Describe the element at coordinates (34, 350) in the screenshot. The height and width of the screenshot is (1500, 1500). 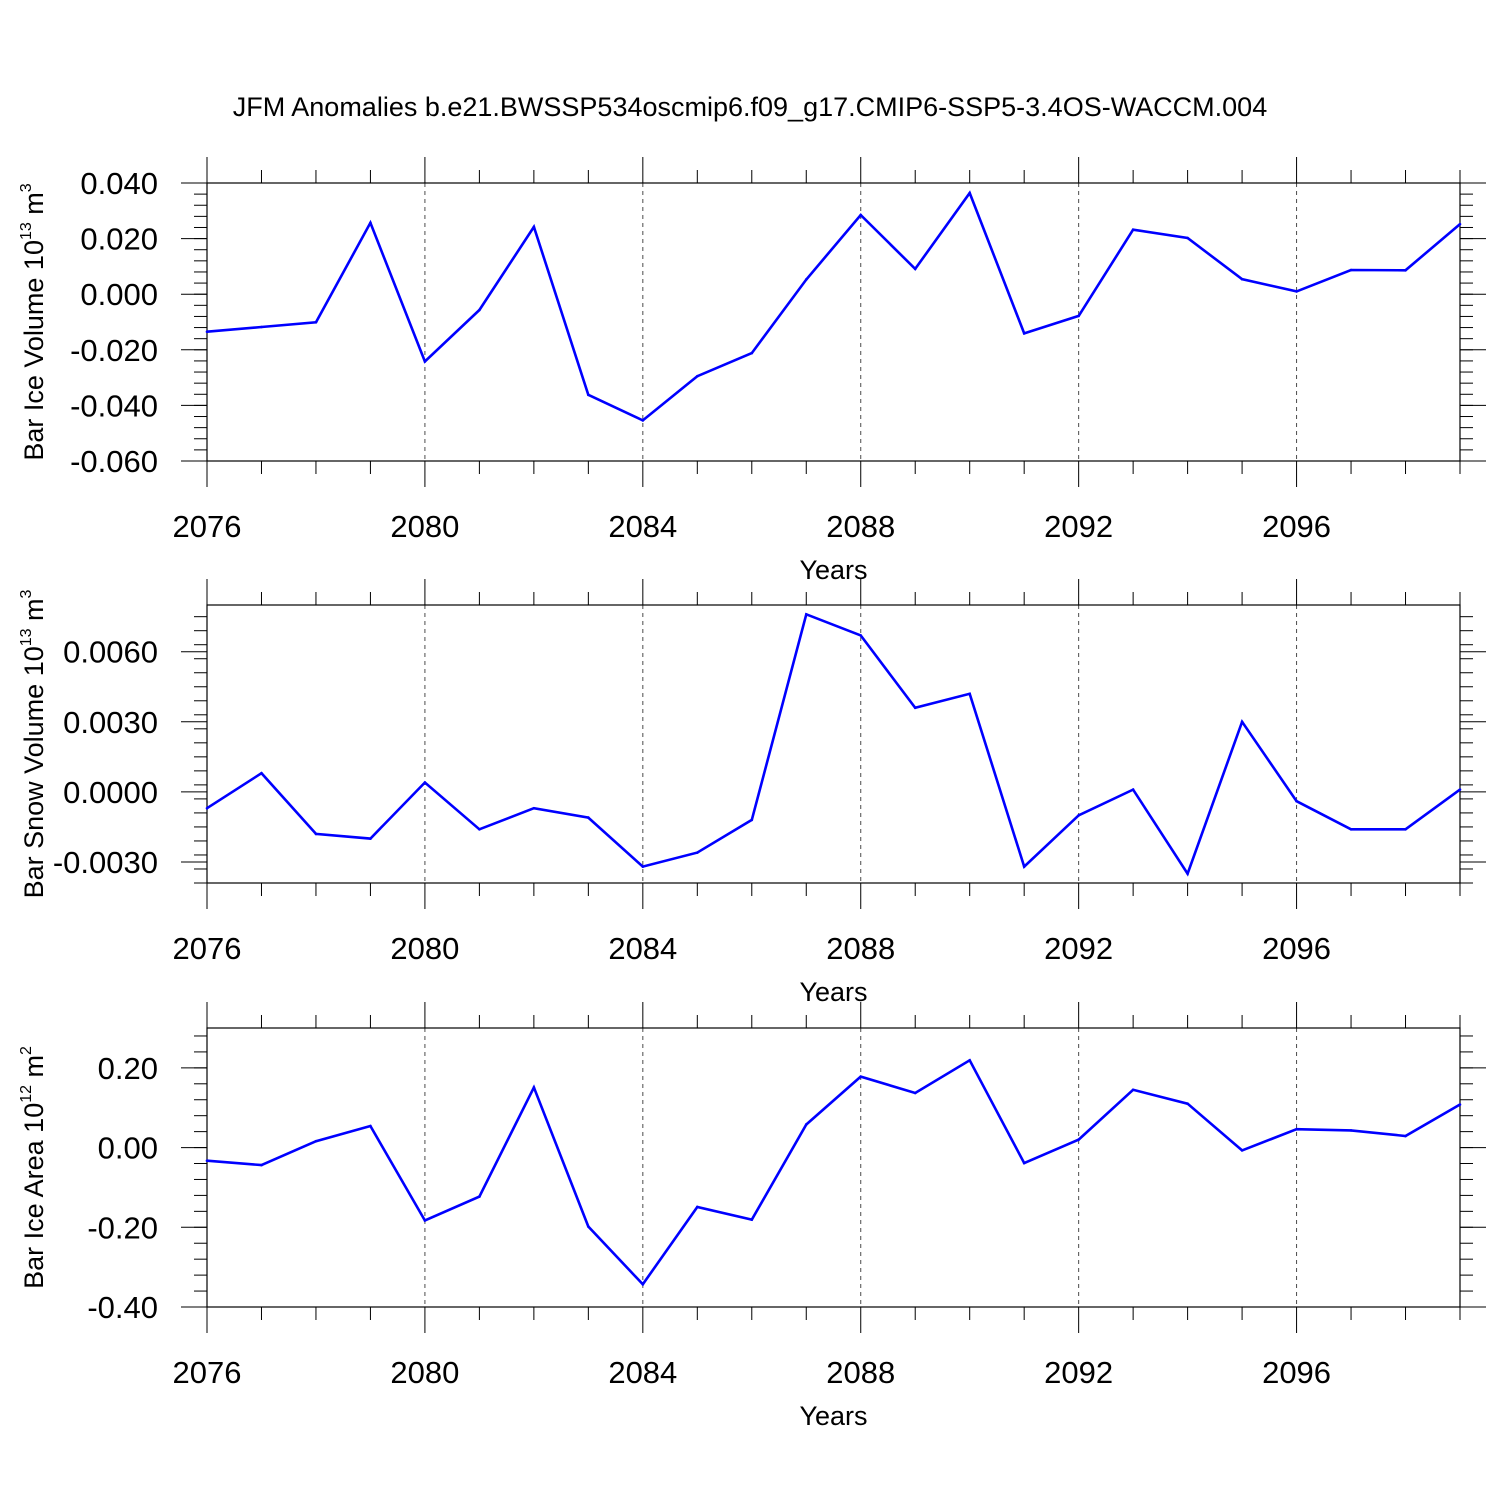
I see `y-axis-label-text: Bar Ice Volume 10` at that location.